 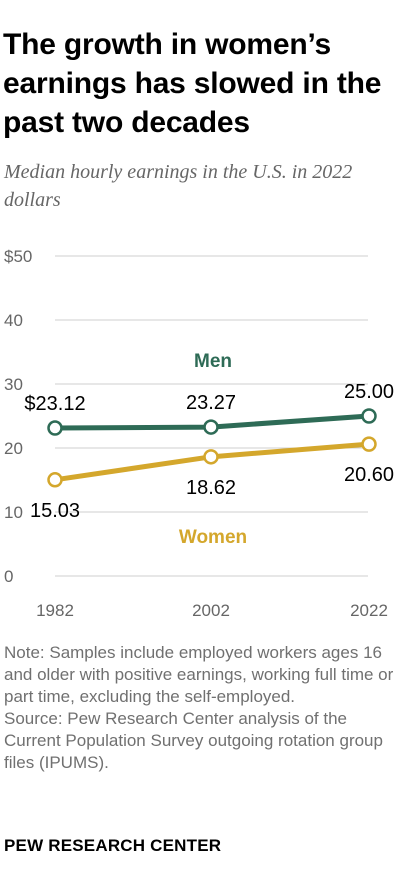 What do you see at coordinates (55, 610) in the screenshot?
I see `x-tick-label: 1982` at bounding box center [55, 610].